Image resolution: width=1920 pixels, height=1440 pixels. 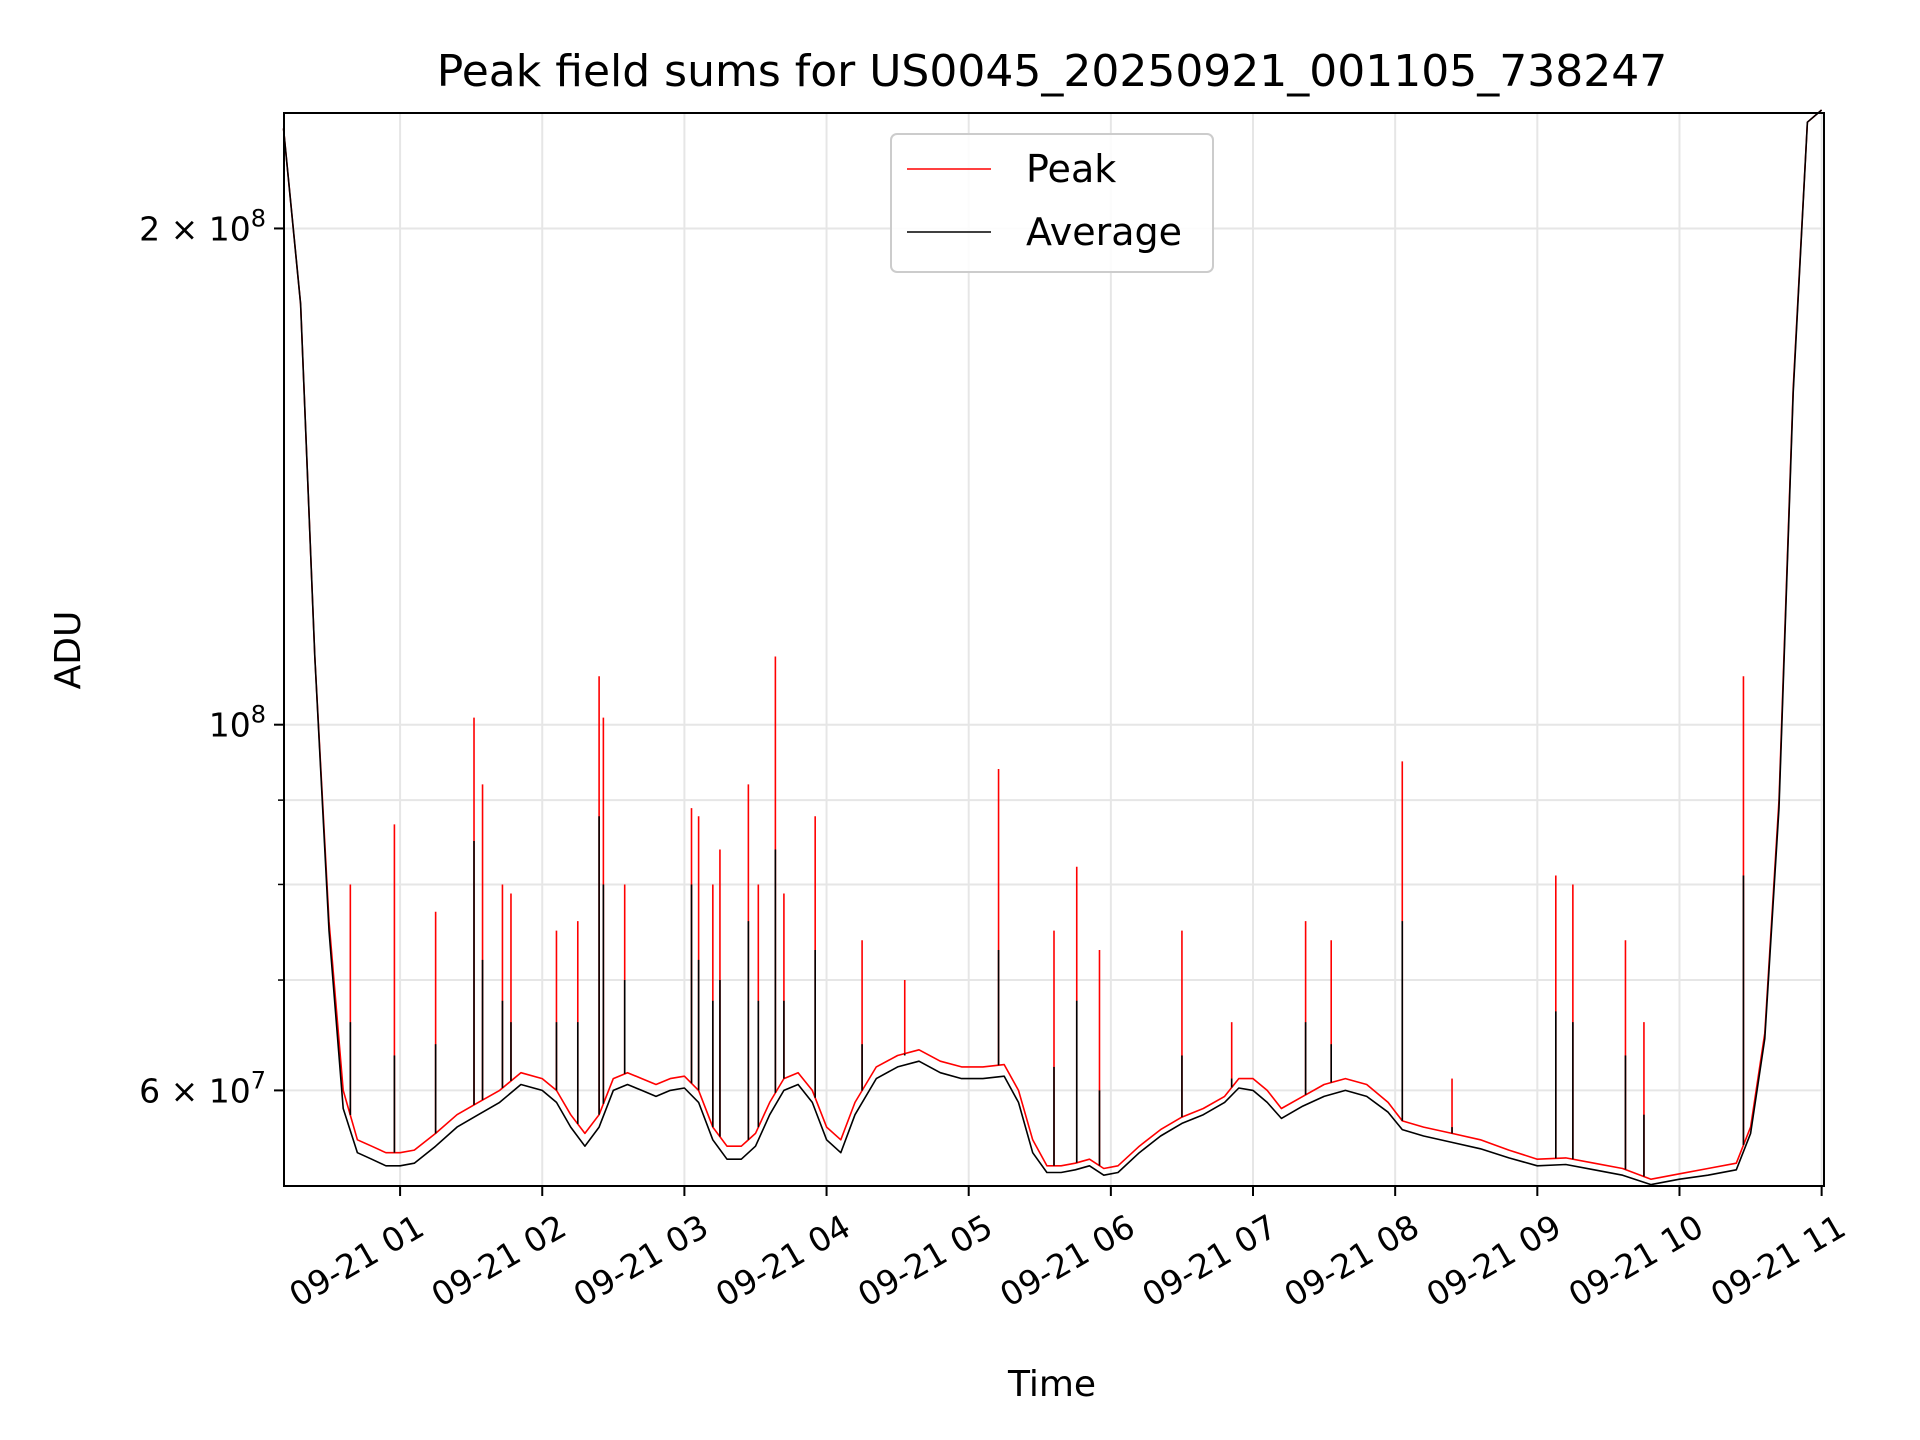 I want to click on legend-peak-label: Peak, so click(x=1071, y=169).